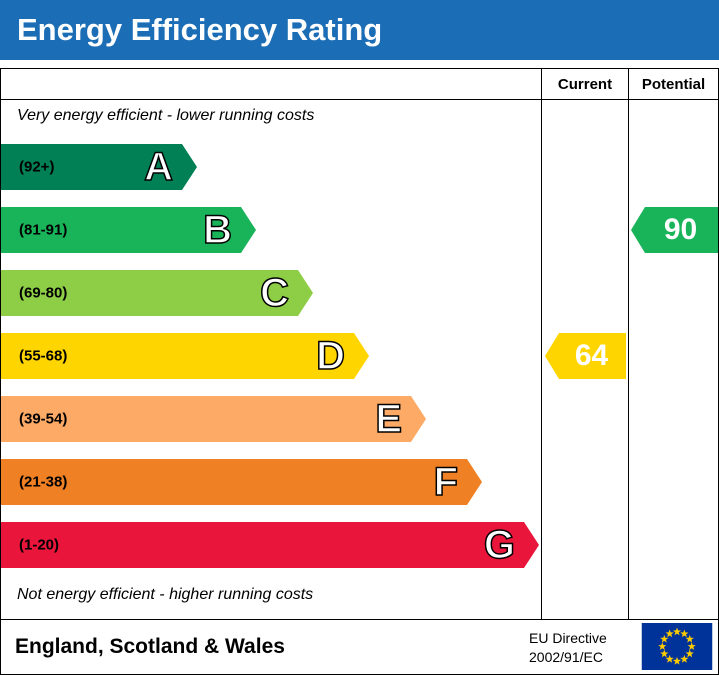 This screenshot has width=719, height=675. I want to click on header-divider-line, so click(359, 99).